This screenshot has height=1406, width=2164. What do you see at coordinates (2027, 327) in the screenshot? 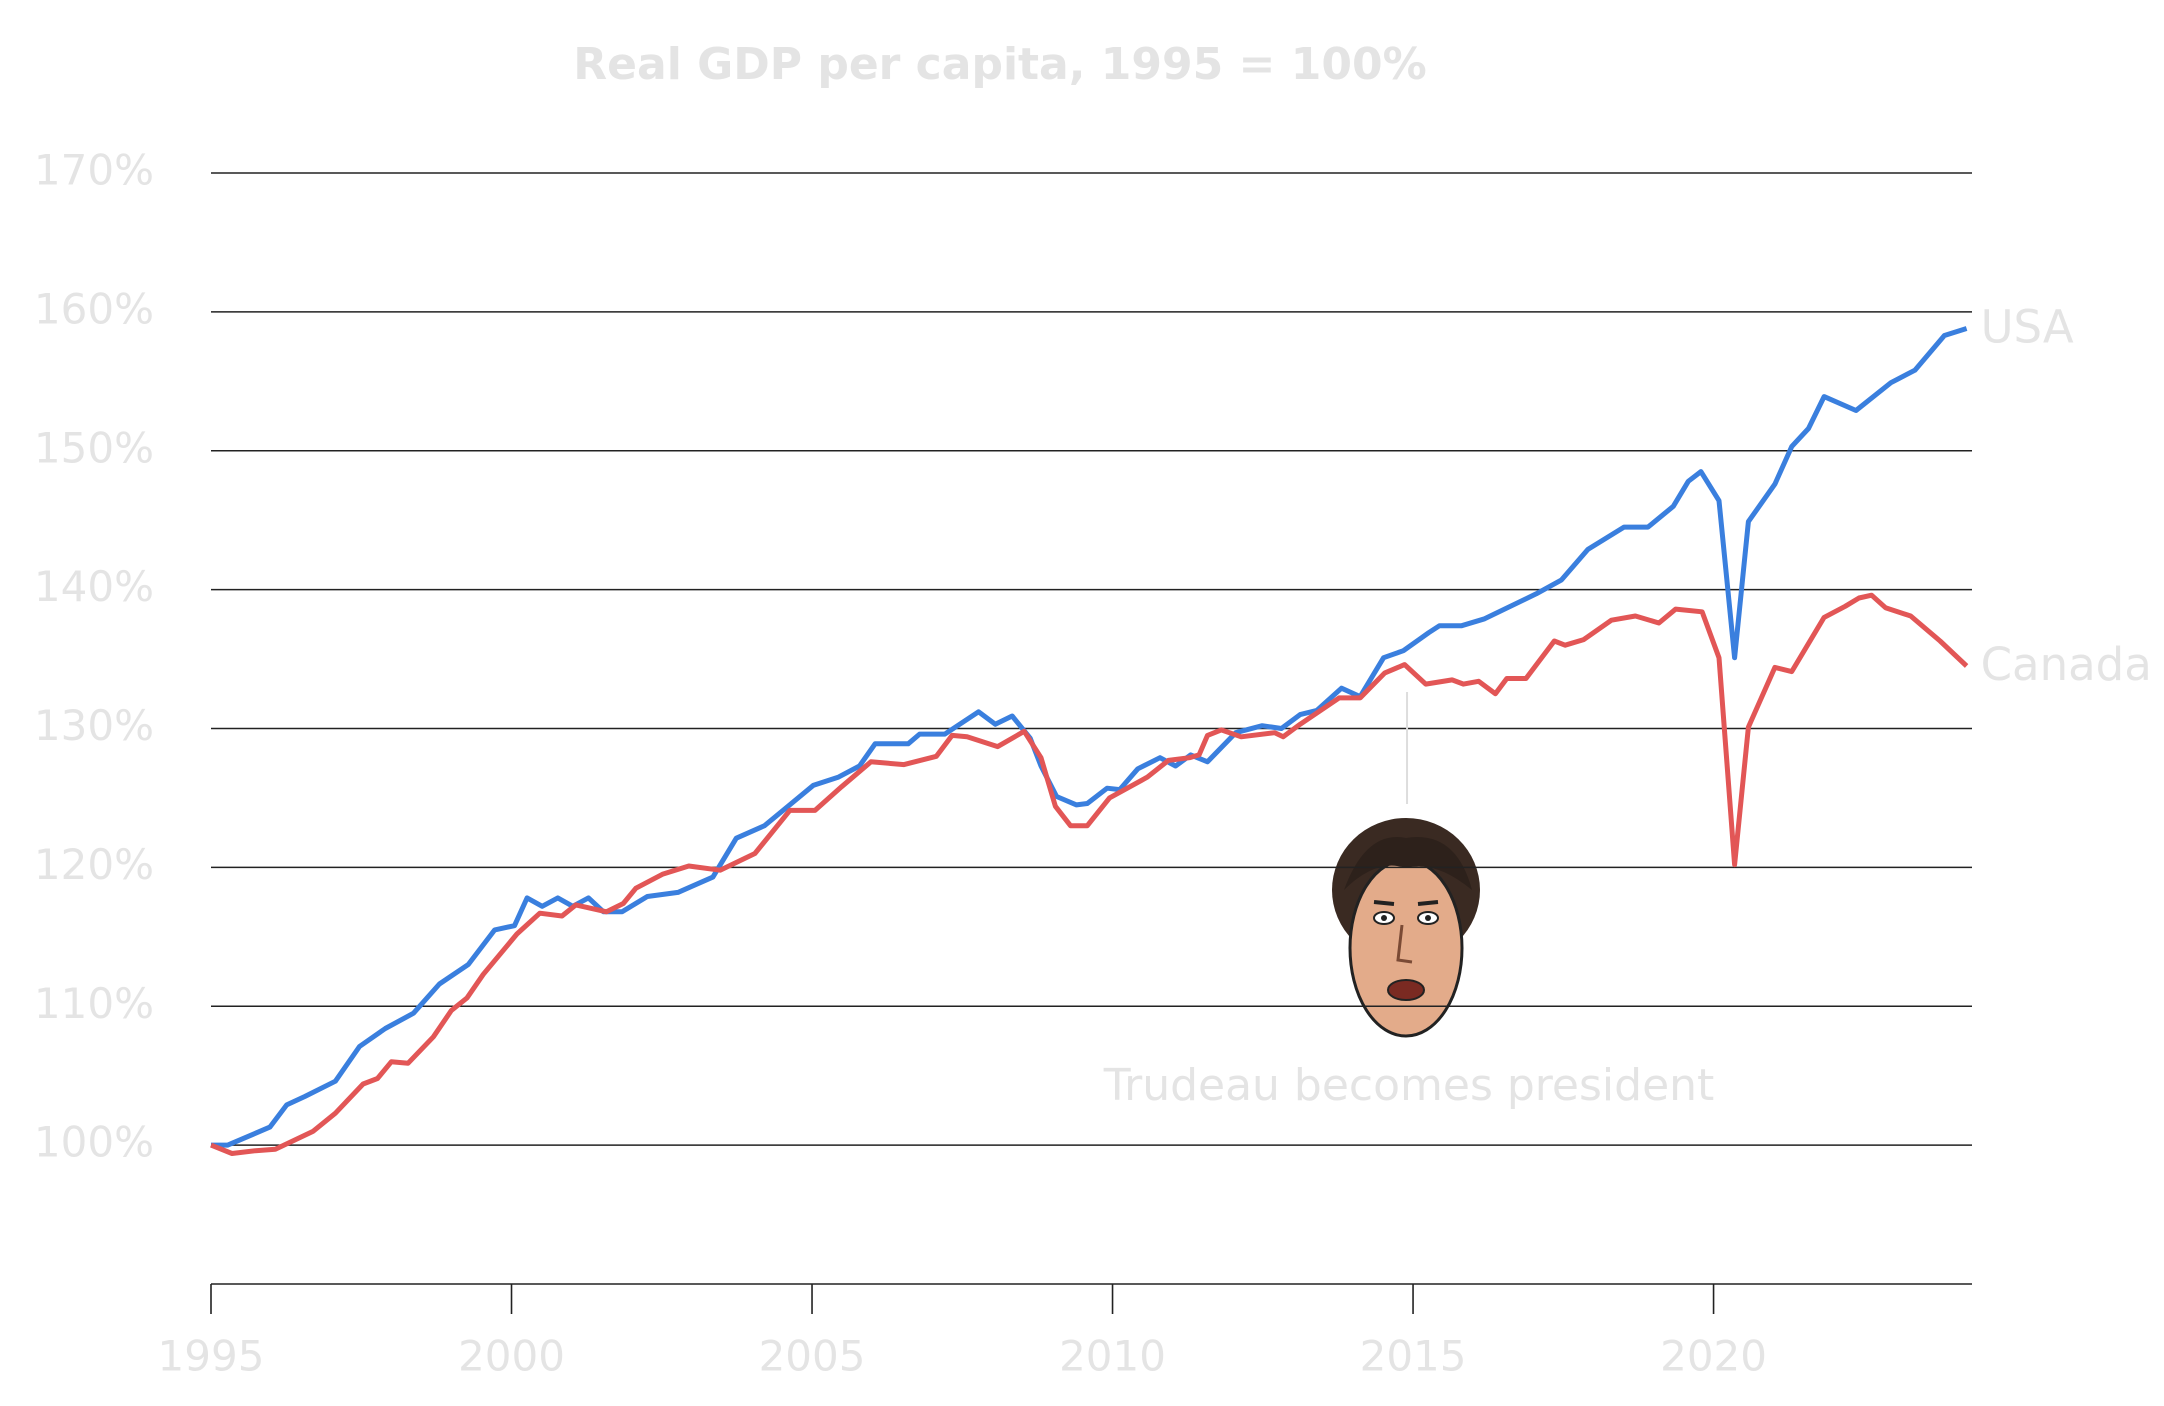
I see `series-label: USA` at bounding box center [2027, 327].